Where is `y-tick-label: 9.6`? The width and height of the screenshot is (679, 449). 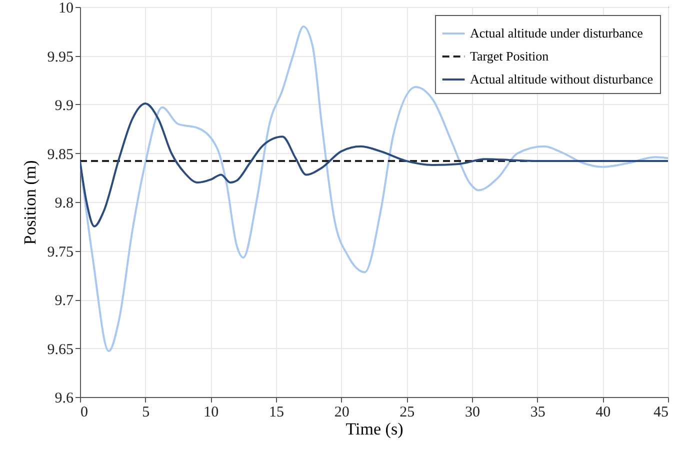
y-tick-label: 9.6 is located at coordinates (64, 398).